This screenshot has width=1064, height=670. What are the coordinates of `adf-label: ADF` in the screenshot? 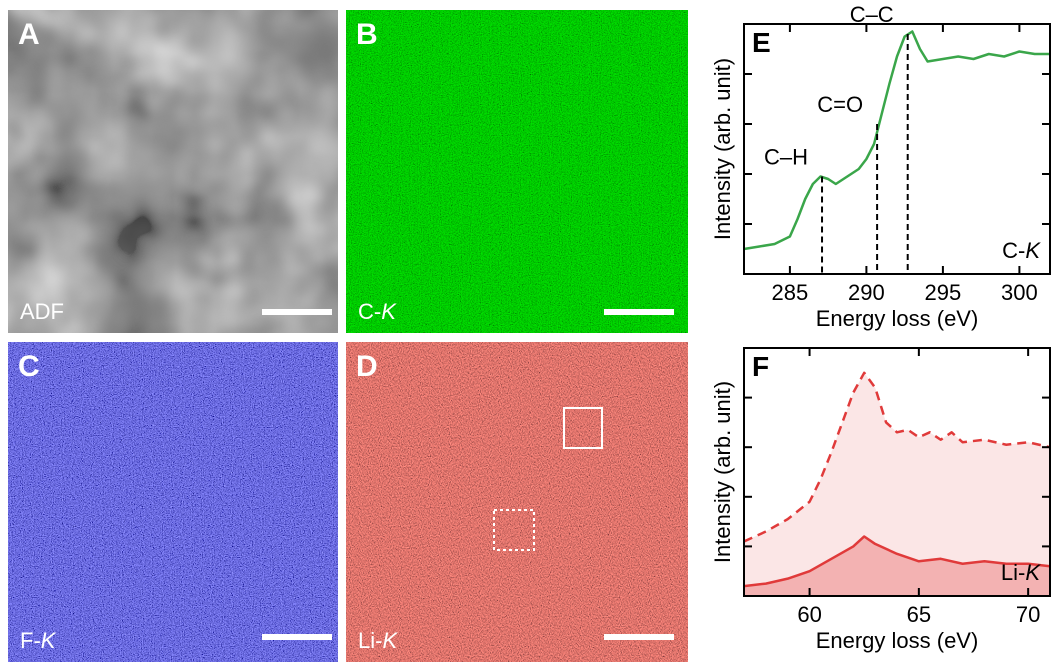 It's located at (42, 311).